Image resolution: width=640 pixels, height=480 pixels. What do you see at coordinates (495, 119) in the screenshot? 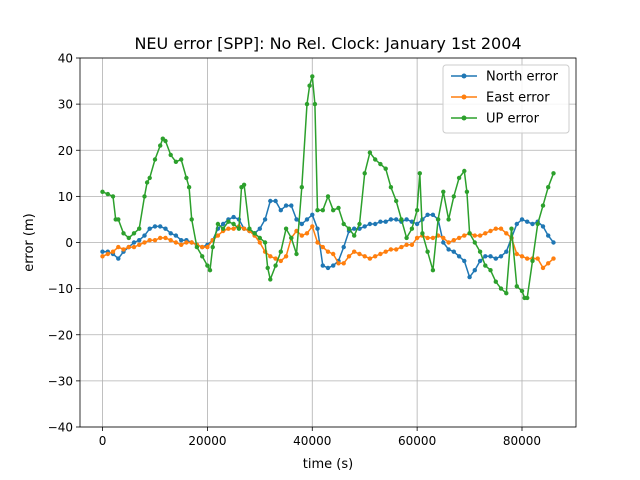
I see `legend-item-up: UP error` at bounding box center [495, 119].